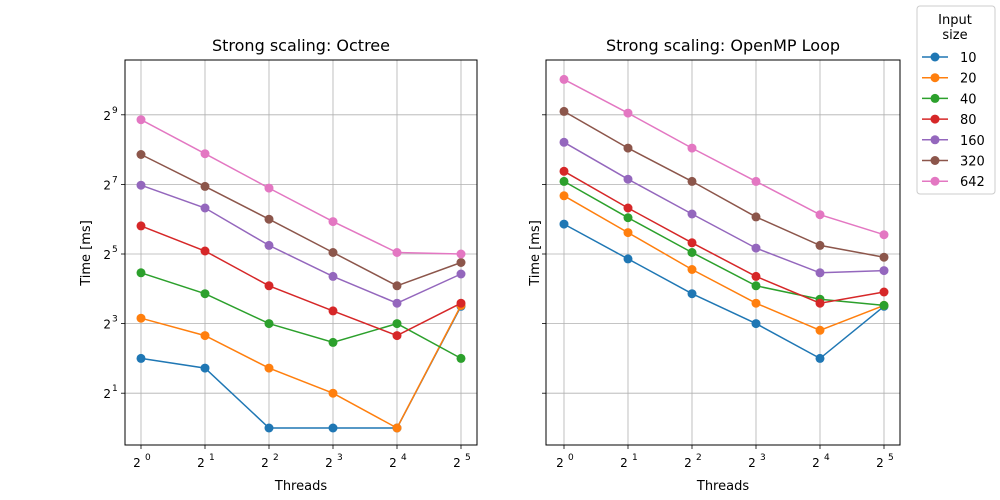 Image resolution: width=1000 pixels, height=500 pixels. What do you see at coordinates (956, 100) in the screenshot?
I see `legend: Input size 10 20 40 80 160 320 642` at bounding box center [956, 100].